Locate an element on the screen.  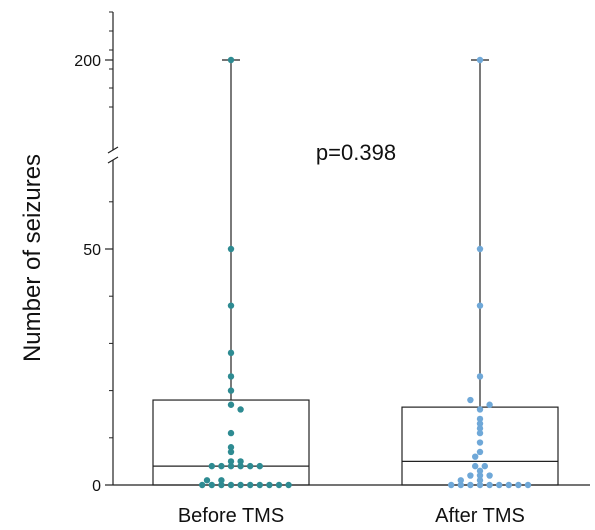
y-tick-label: 0 is located at coordinates (96, 486).